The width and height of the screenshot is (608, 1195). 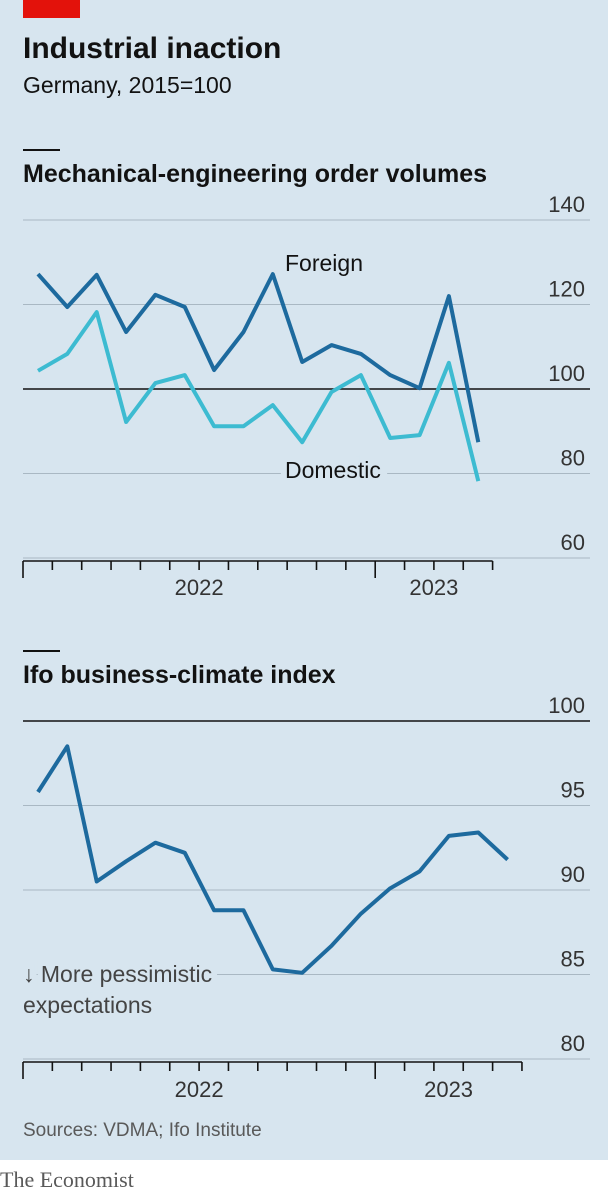 What do you see at coordinates (566, 289) in the screenshot?
I see `y-tick-label: 120` at bounding box center [566, 289].